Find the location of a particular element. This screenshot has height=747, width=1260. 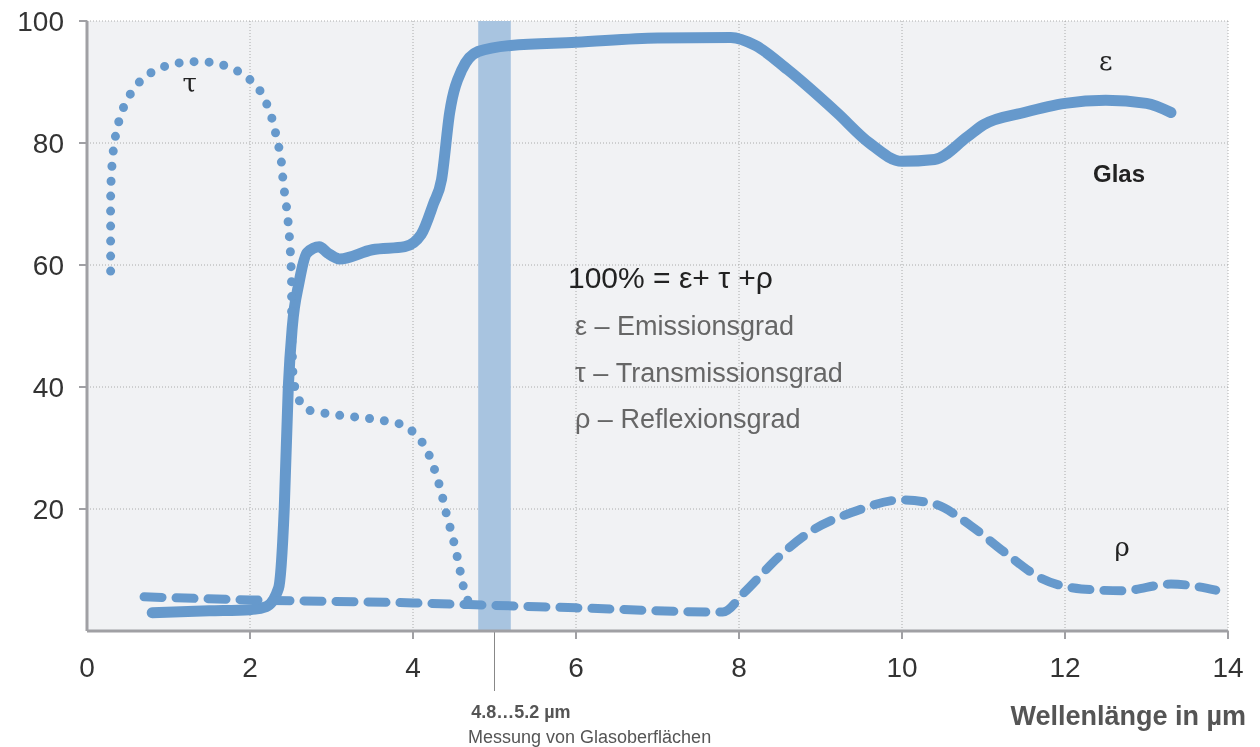

series-label: ε is located at coordinates (1106, 61).